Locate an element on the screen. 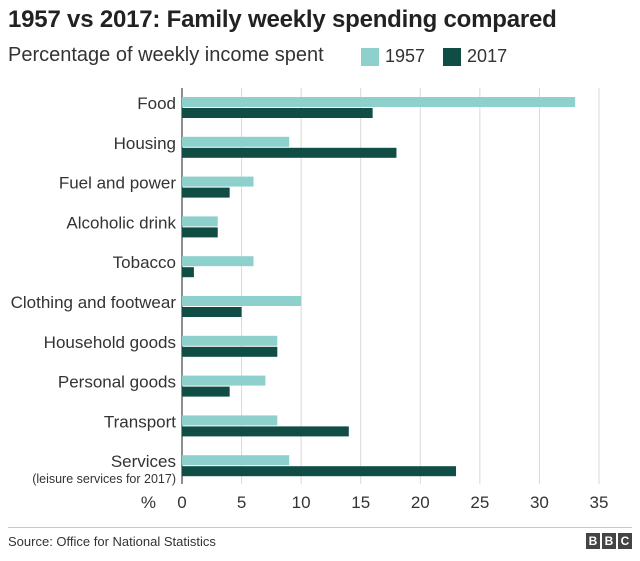 This screenshot has width=640, height=561. x-tick-label: 15 is located at coordinates (360, 502).